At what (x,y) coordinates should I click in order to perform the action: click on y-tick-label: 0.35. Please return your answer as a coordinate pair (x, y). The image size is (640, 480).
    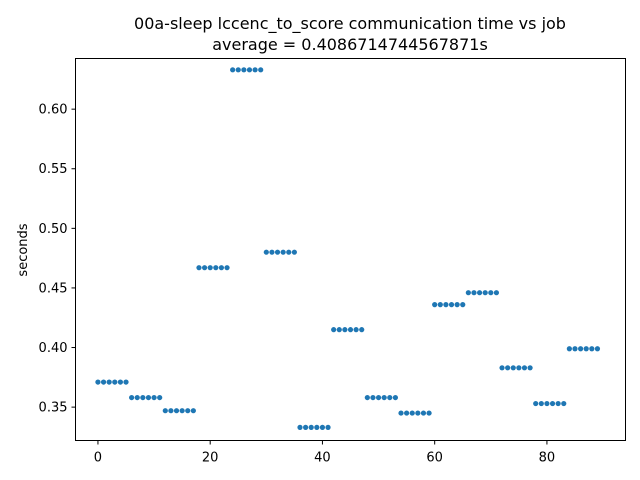
    Looking at the image, I should click on (53, 408).